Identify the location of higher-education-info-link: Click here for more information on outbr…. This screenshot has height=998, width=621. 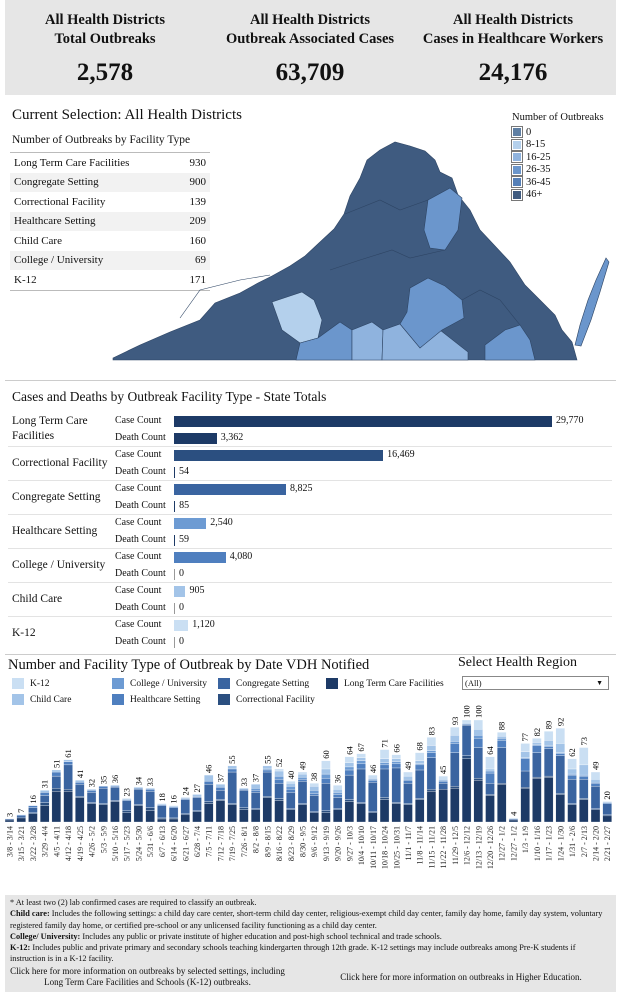
(461, 976).